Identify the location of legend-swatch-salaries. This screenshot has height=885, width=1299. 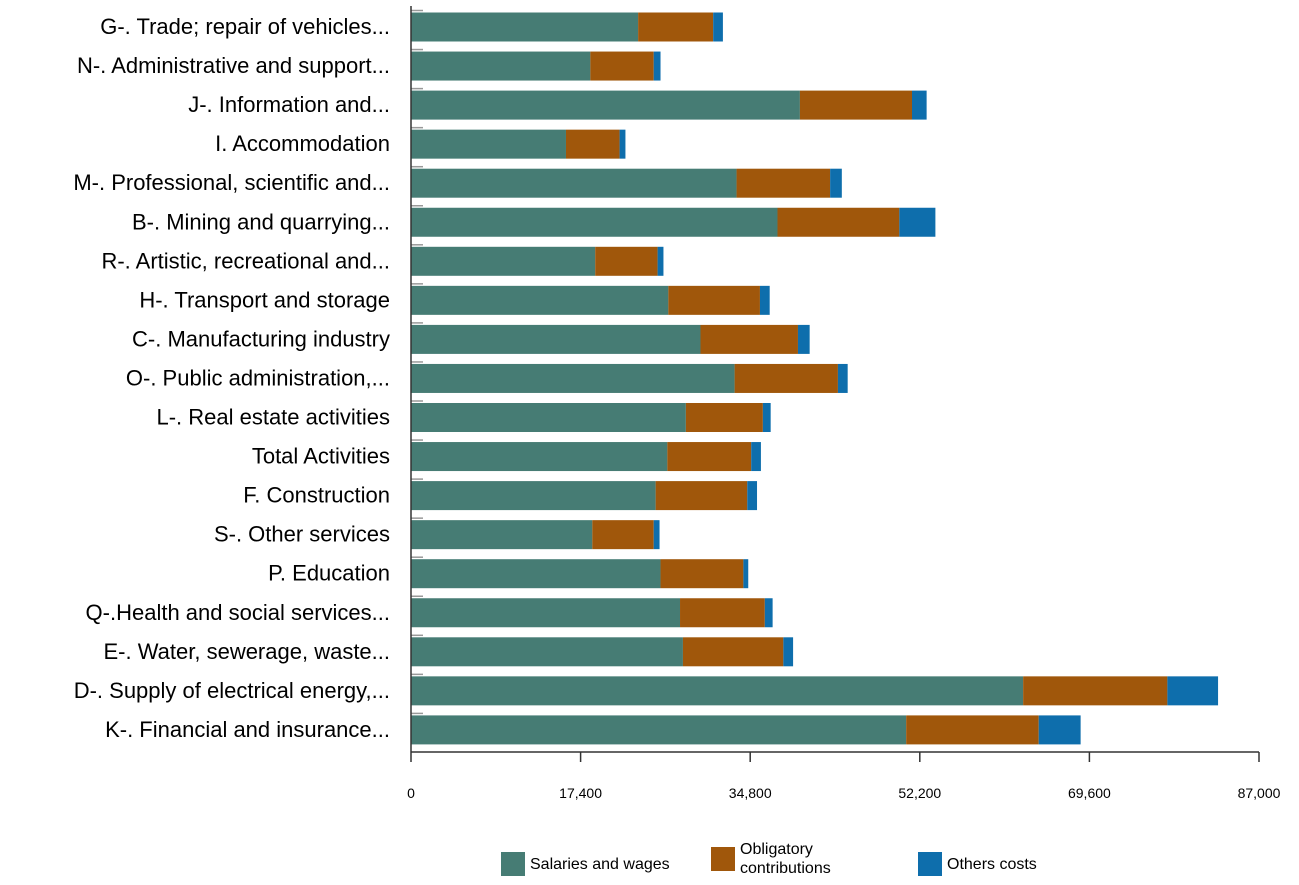
(513, 864).